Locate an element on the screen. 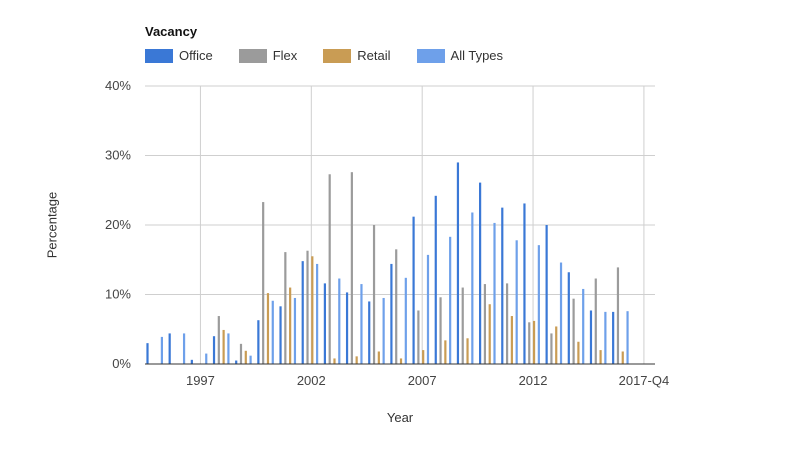  legend-item-retail: Retail is located at coordinates (357, 55).